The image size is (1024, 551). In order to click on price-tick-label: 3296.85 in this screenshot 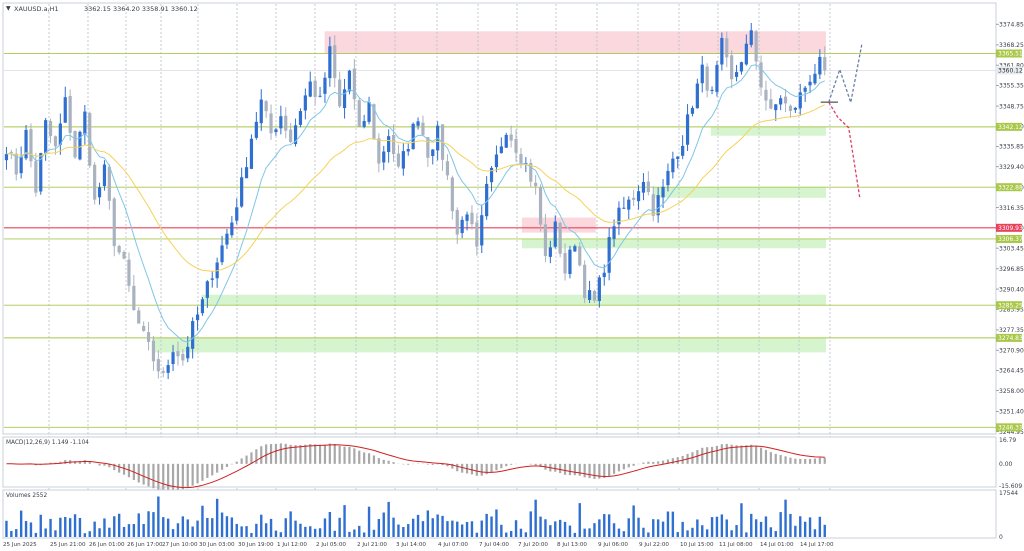, I will do `click(1011, 269)`.